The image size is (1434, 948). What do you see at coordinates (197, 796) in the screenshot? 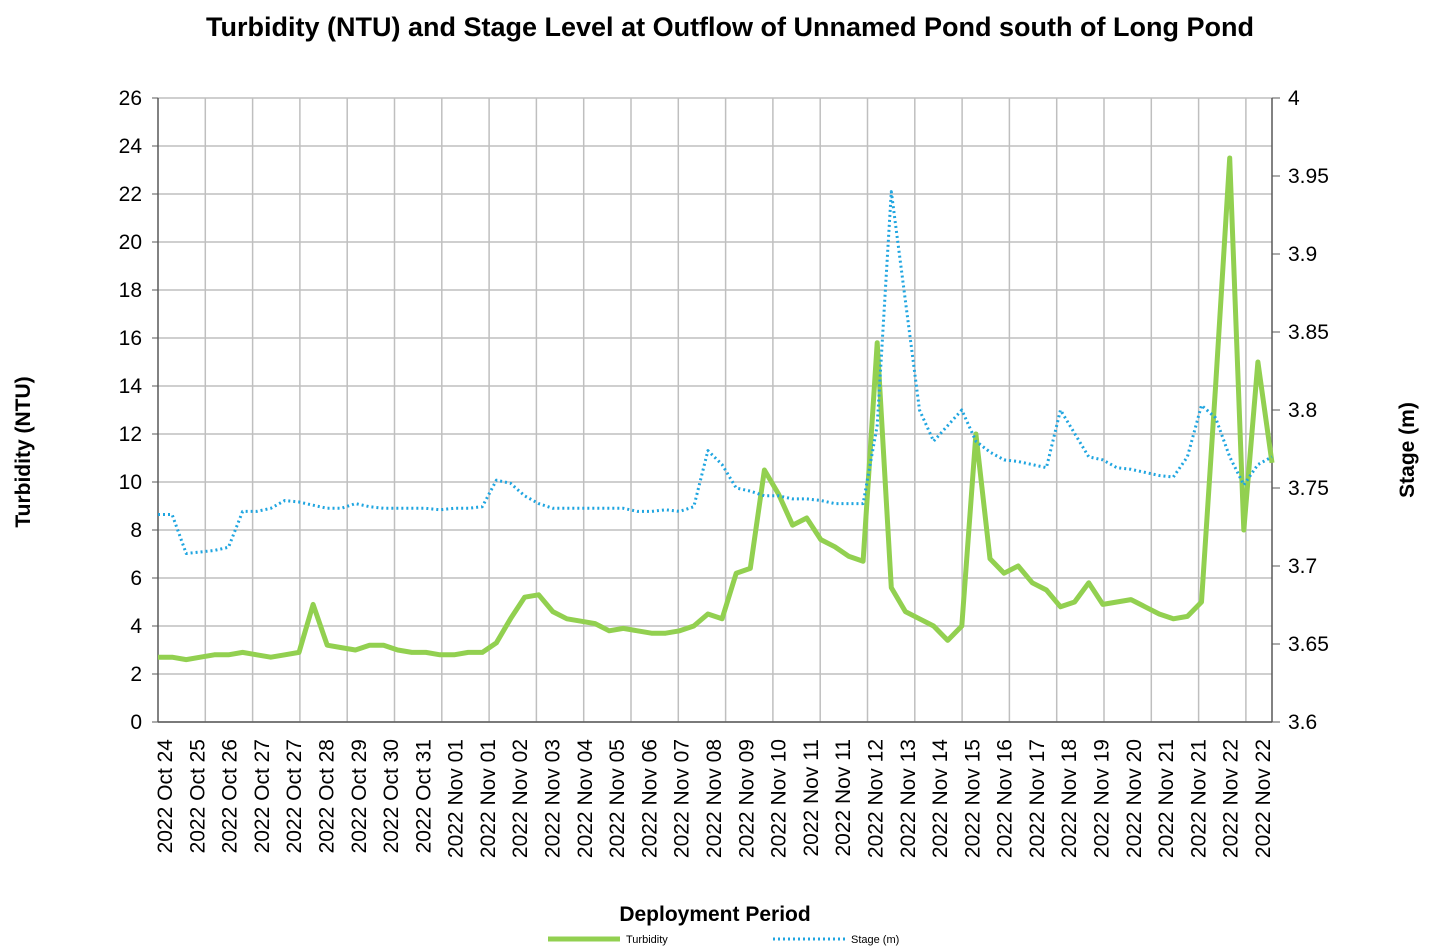
I see `x-tick-label: 2022 Oct 25` at bounding box center [197, 796].